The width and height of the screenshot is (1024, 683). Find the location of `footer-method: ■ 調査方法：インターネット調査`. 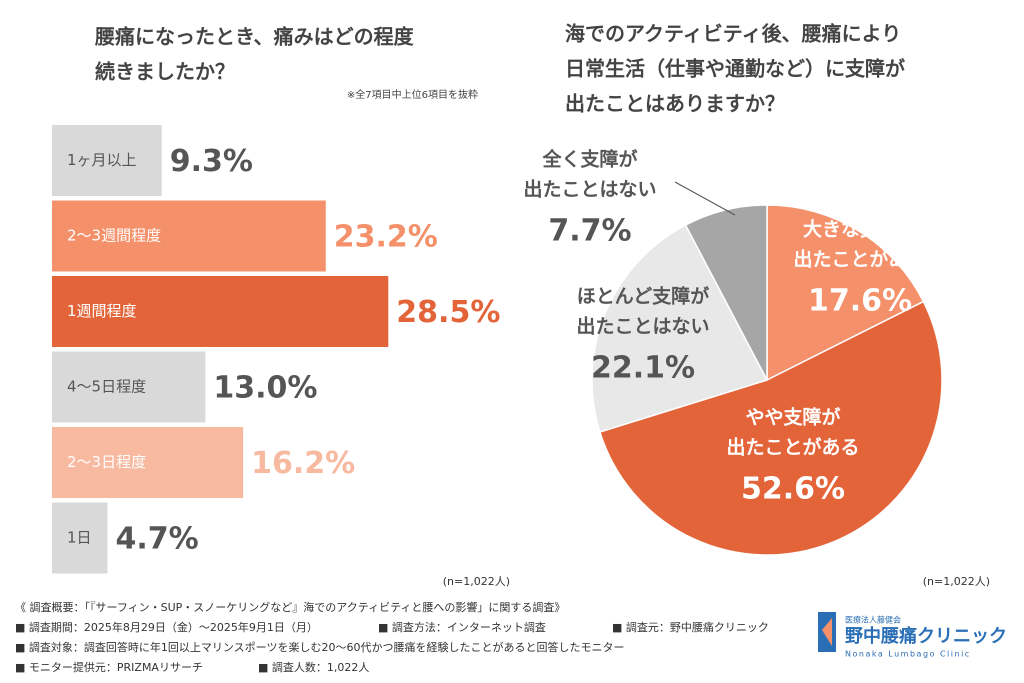

footer-method: ■ 調査方法：インターネット調査 is located at coordinates (462, 627).